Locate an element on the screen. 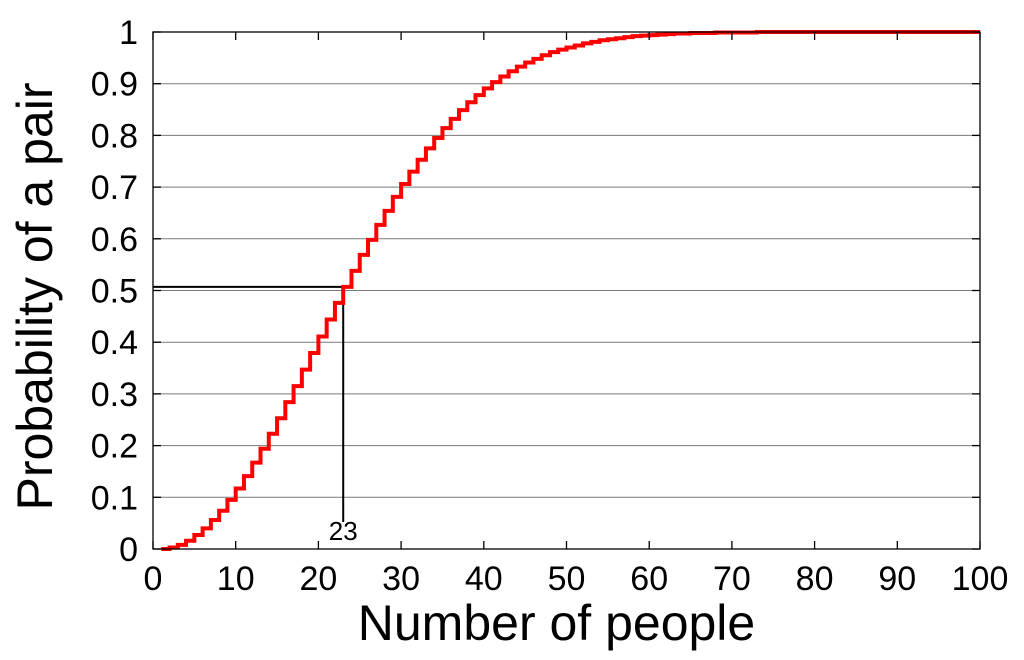 This screenshot has height=660, width=1024. x-tick-label: 40 is located at coordinates (484, 579).